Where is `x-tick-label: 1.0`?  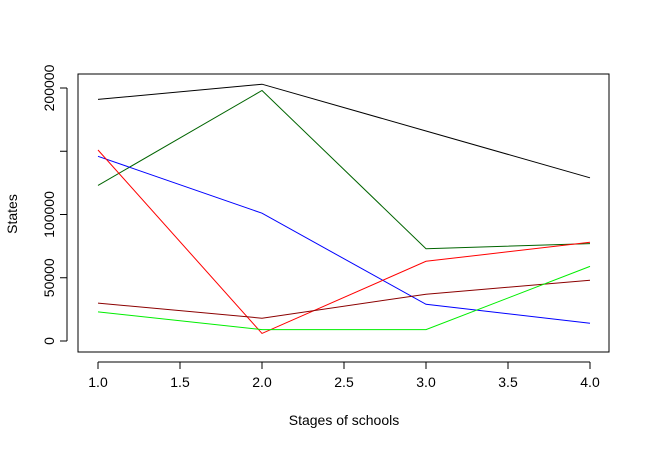 x-tick-label: 1.0 is located at coordinates (98, 382).